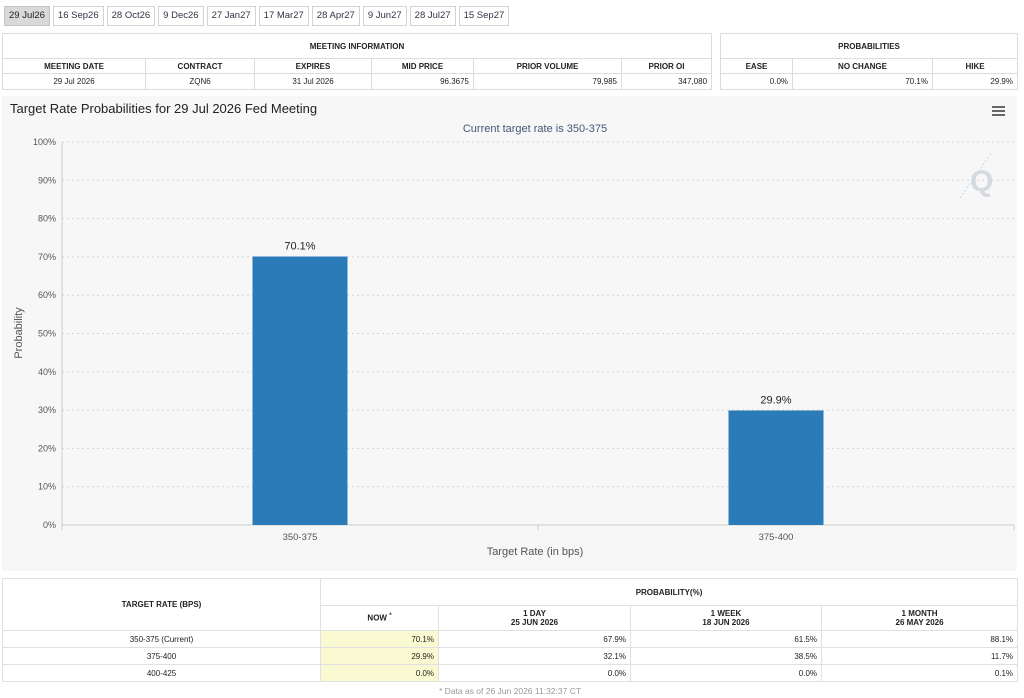 The width and height of the screenshot is (1024, 698). Describe the element at coordinates (534, 622) in the screenshot. I see `one-day-date: 25 JUN 2026` at that location.